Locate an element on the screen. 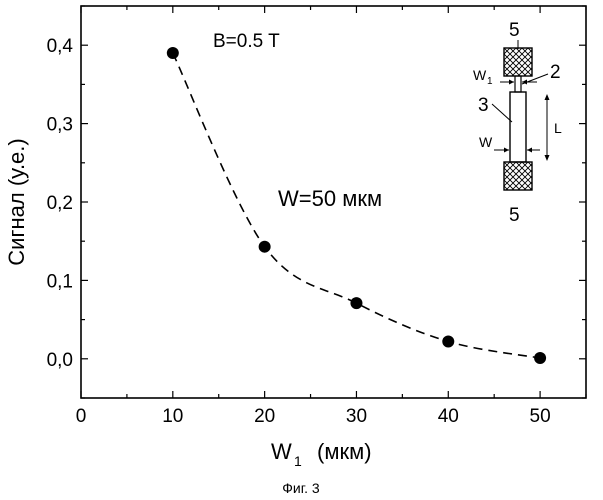  y-axis-title: Сигнал (у.е.) is located at coordinates (16, 201).